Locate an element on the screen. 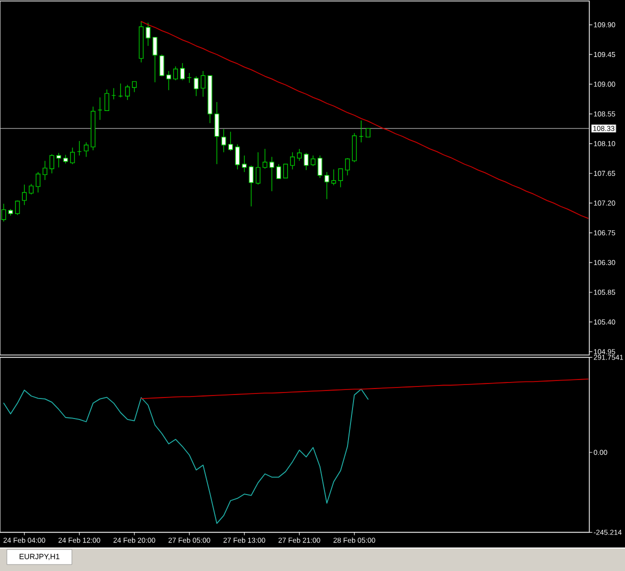 Image resolution: width=625 pixels, height=571 pixels. line-series is located at coordinates (186, 456).